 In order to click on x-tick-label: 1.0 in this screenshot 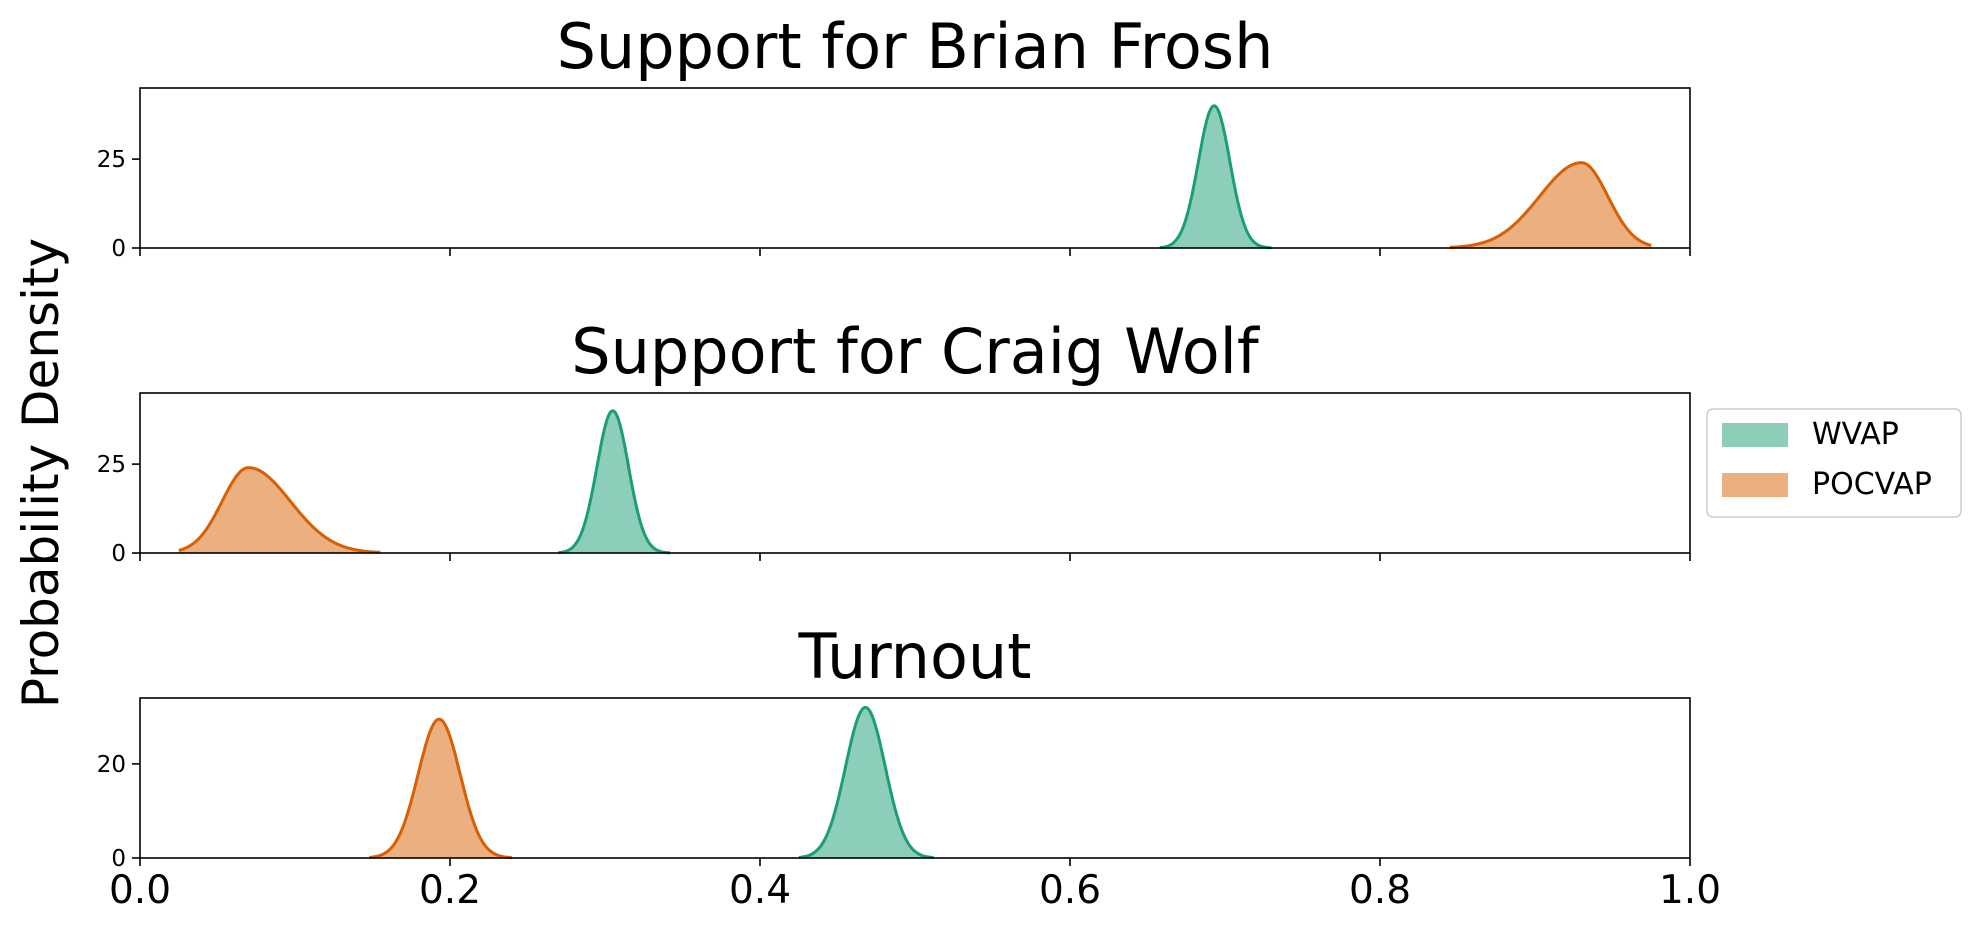, I will do `click(1690, 890)`.